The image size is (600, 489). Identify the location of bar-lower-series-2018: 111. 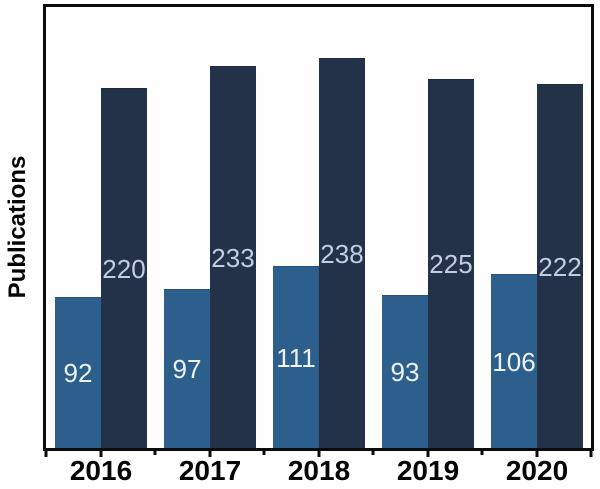
(296, 357).